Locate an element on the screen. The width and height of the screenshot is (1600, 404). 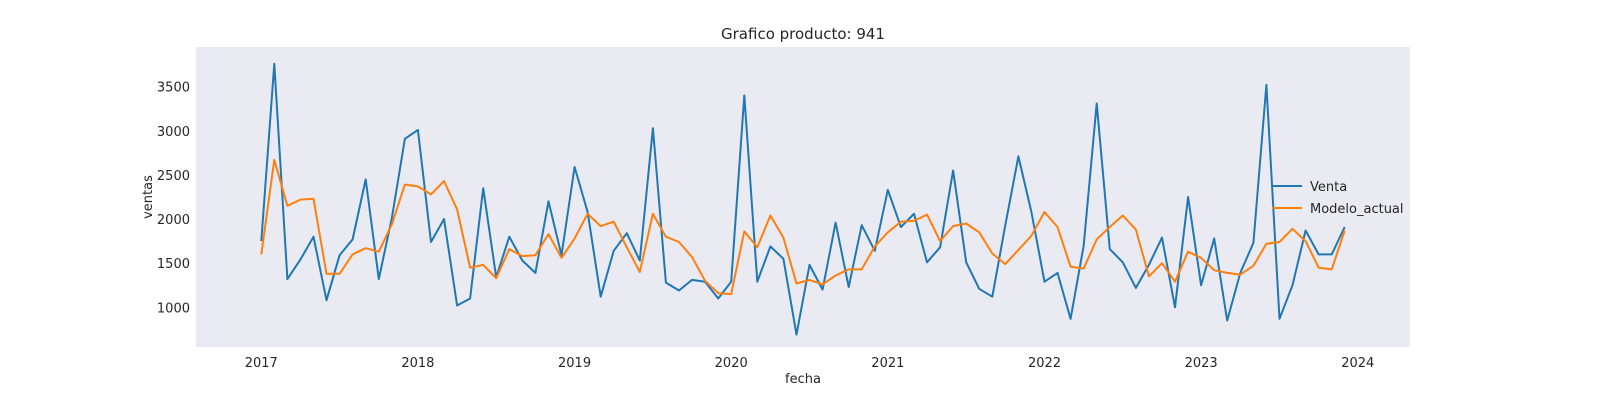
x-tick-label: 2024 is located at coordinates (1357, 363).